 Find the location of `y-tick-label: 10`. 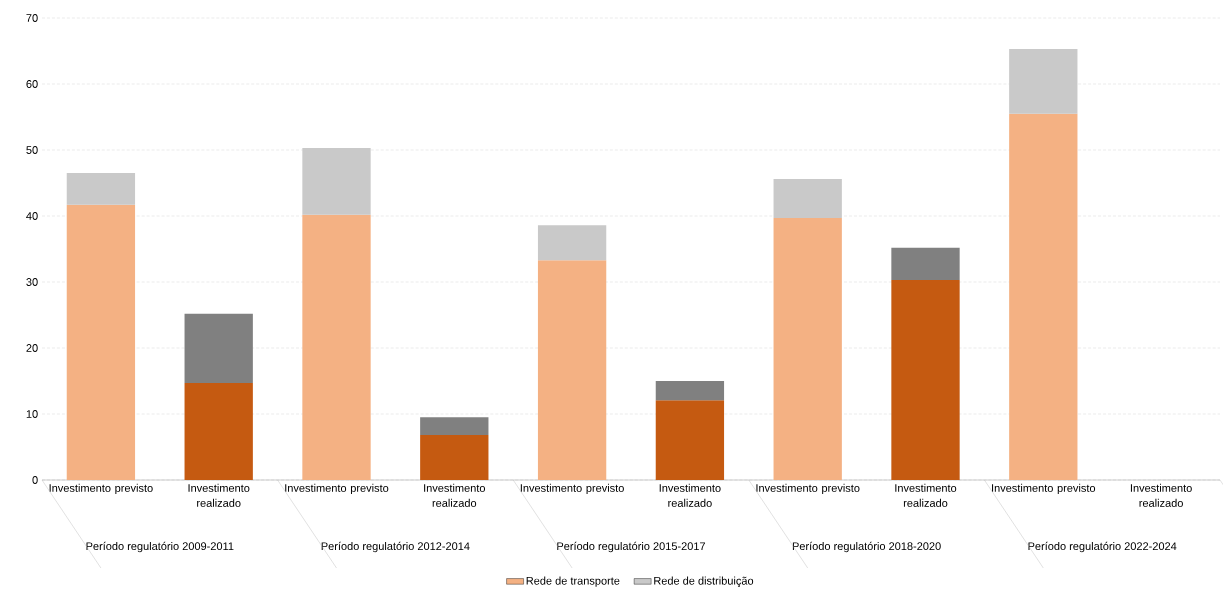

y-tick-label: 10 is located at coordinates (32, 414).